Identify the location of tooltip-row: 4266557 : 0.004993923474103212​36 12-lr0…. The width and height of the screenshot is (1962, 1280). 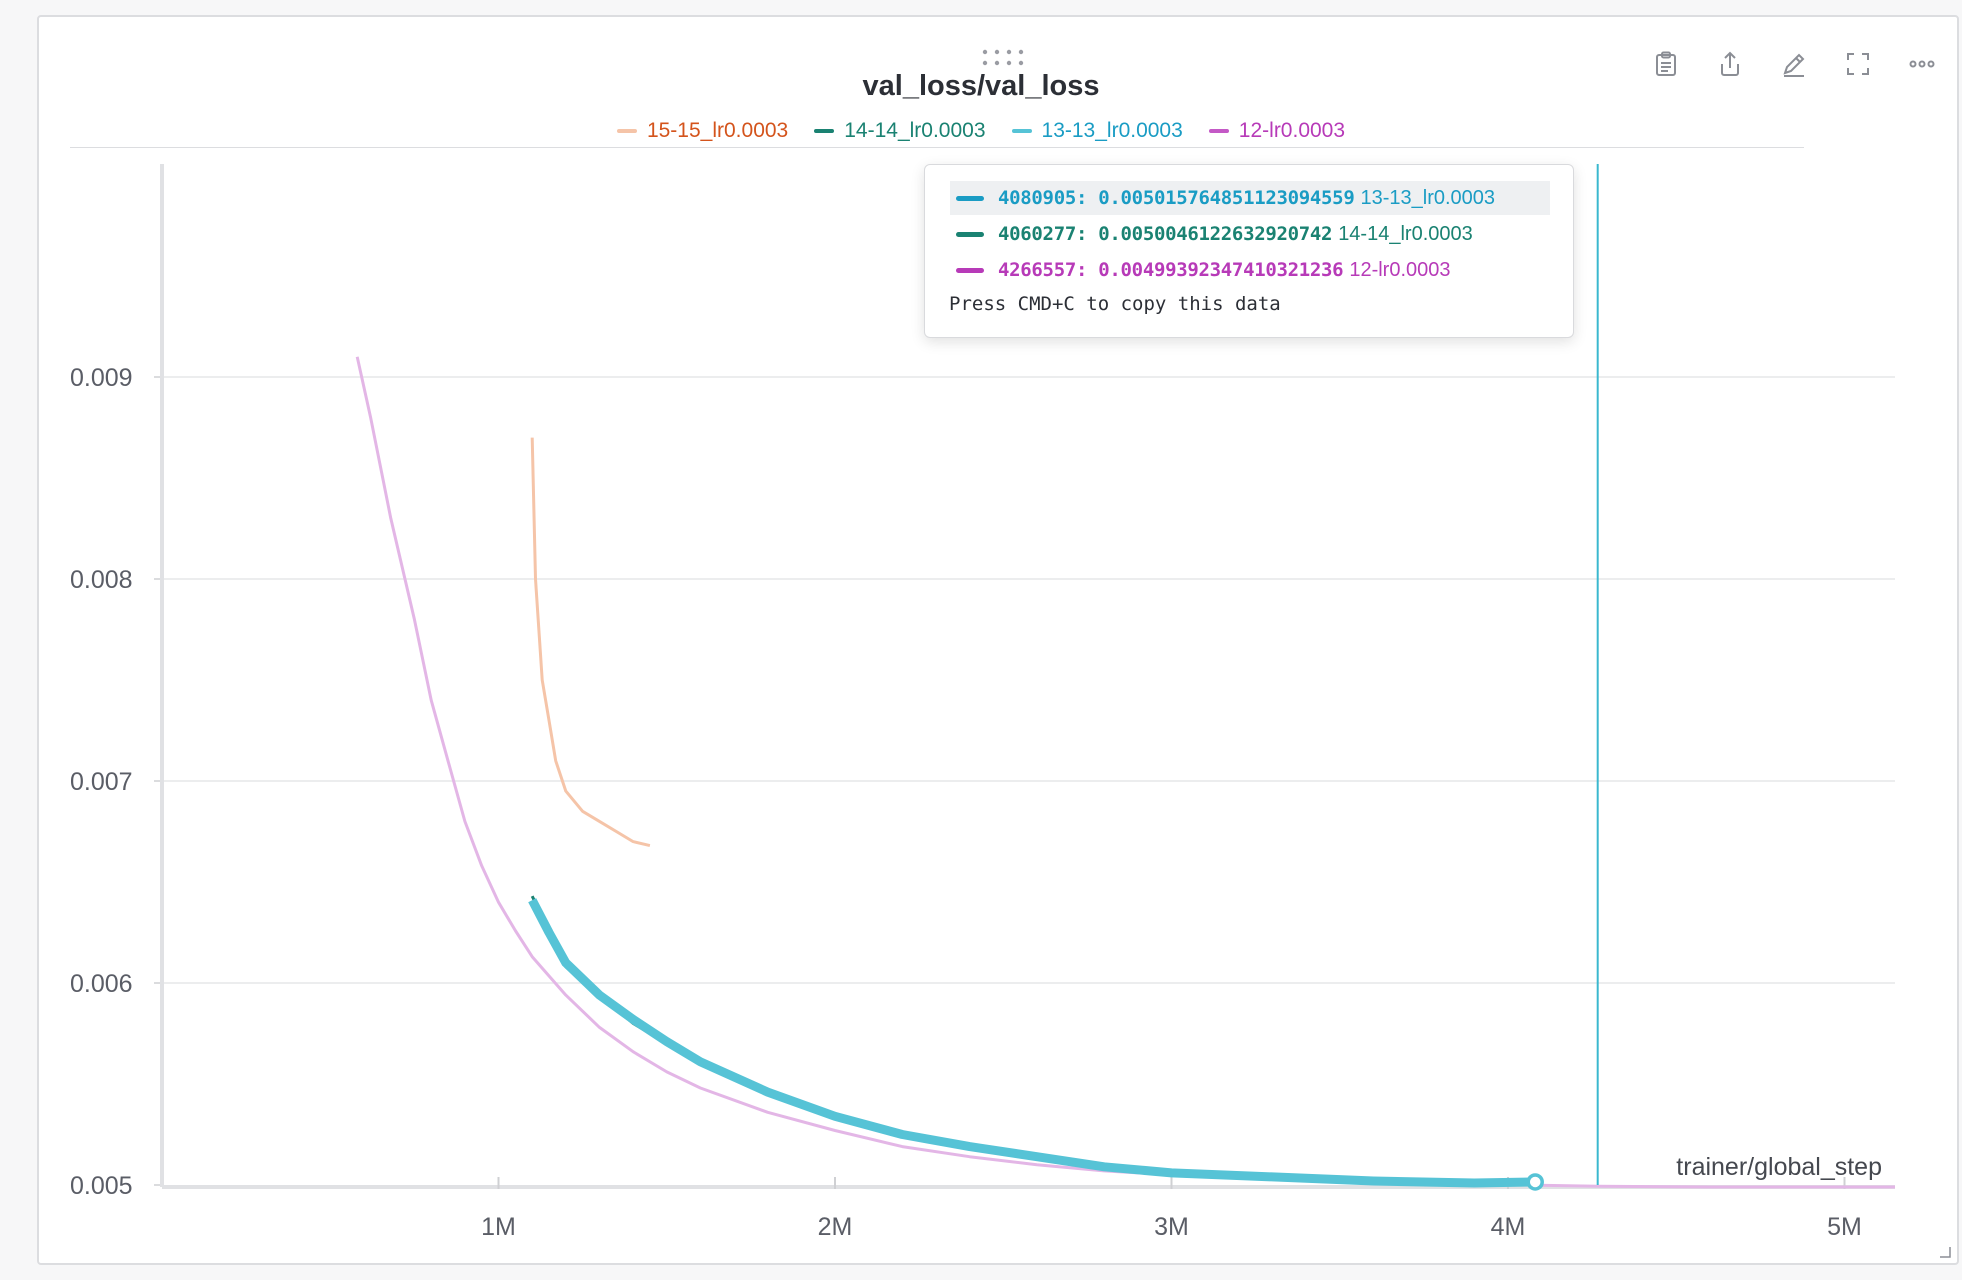
(1200, 270).